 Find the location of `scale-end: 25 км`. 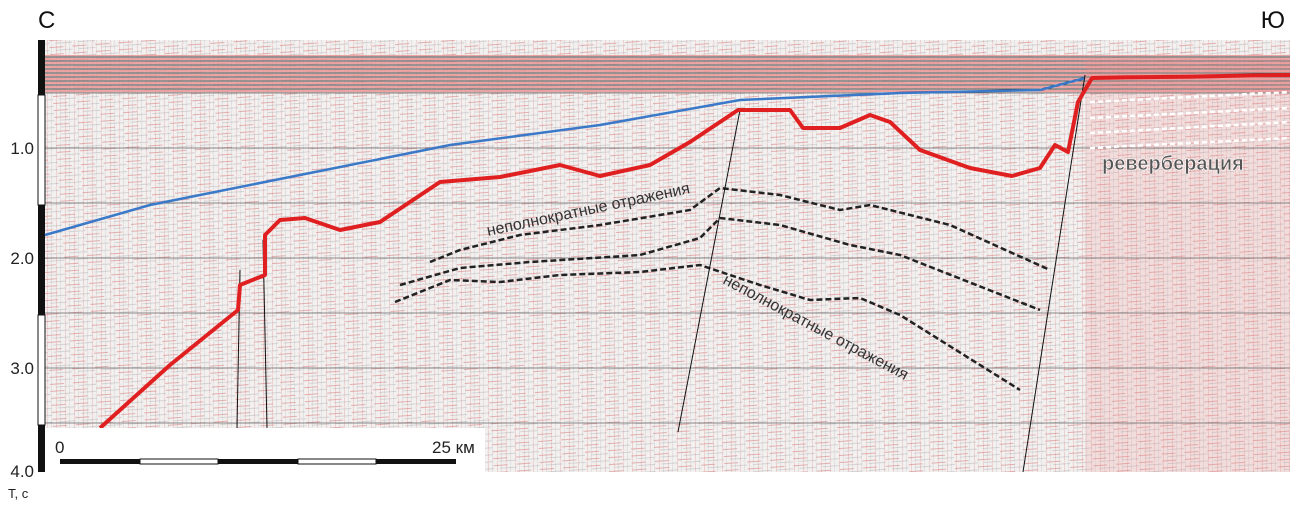

scale-end: 25 км is located at coordinates (453, 447).